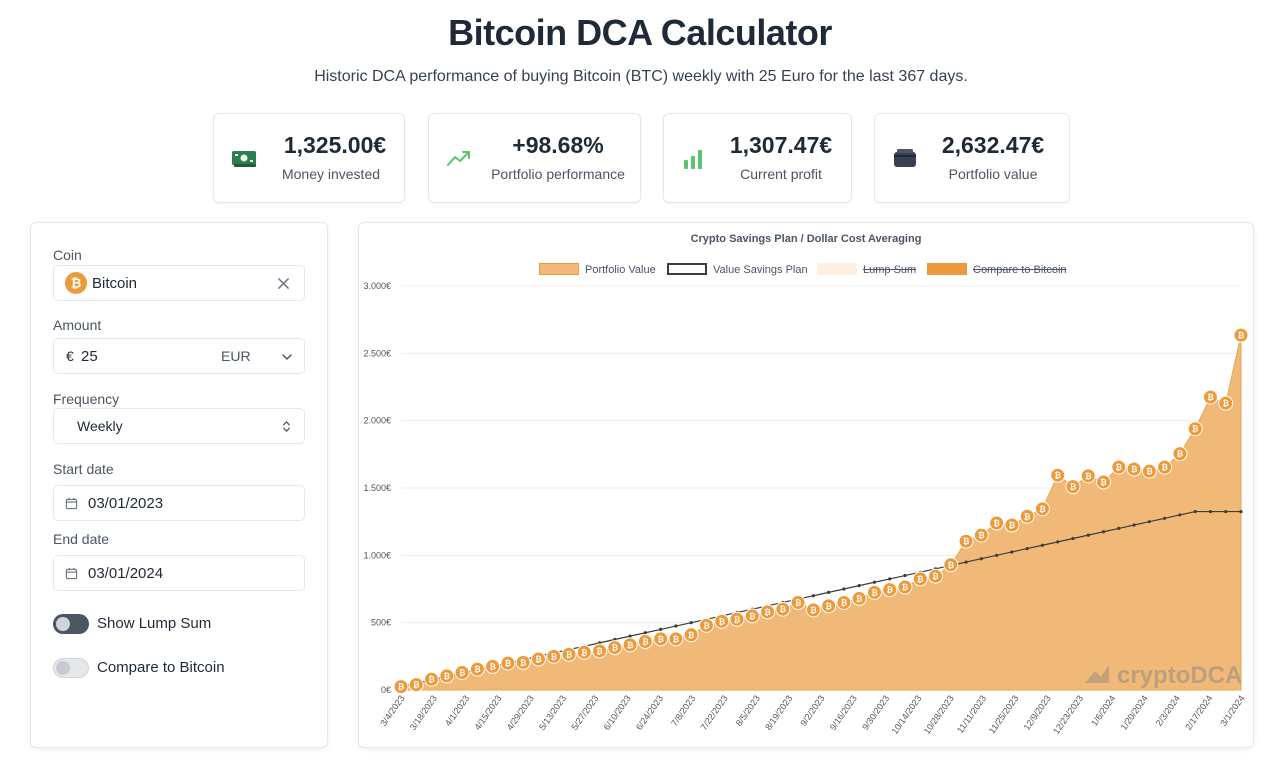  What do you see at coordinates (748, 710) in the screenshot?
I see `x-tick-label: 8/5/2023` at bounding box center [748, 710].